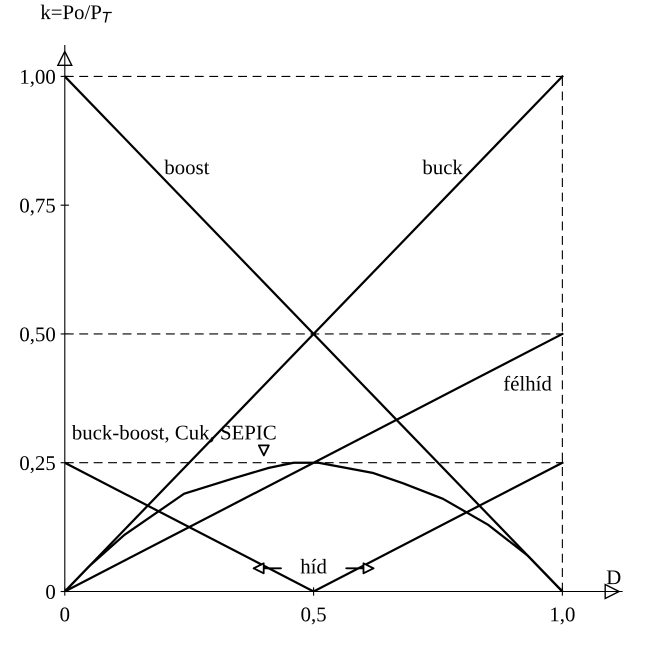 This screenshot has height=650, width=648. Describe the element at coordinates (174, 433) in the screenshot. I see `series-label: buck-boost, Cuk, SEPIC` at that location.